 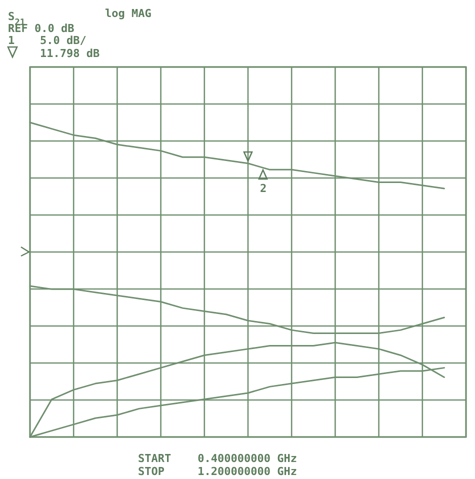 What do you see at coordinates (63, 40) in the screenshot?
I see `text: 5.0 dB/` at bounding box center [63, 40].